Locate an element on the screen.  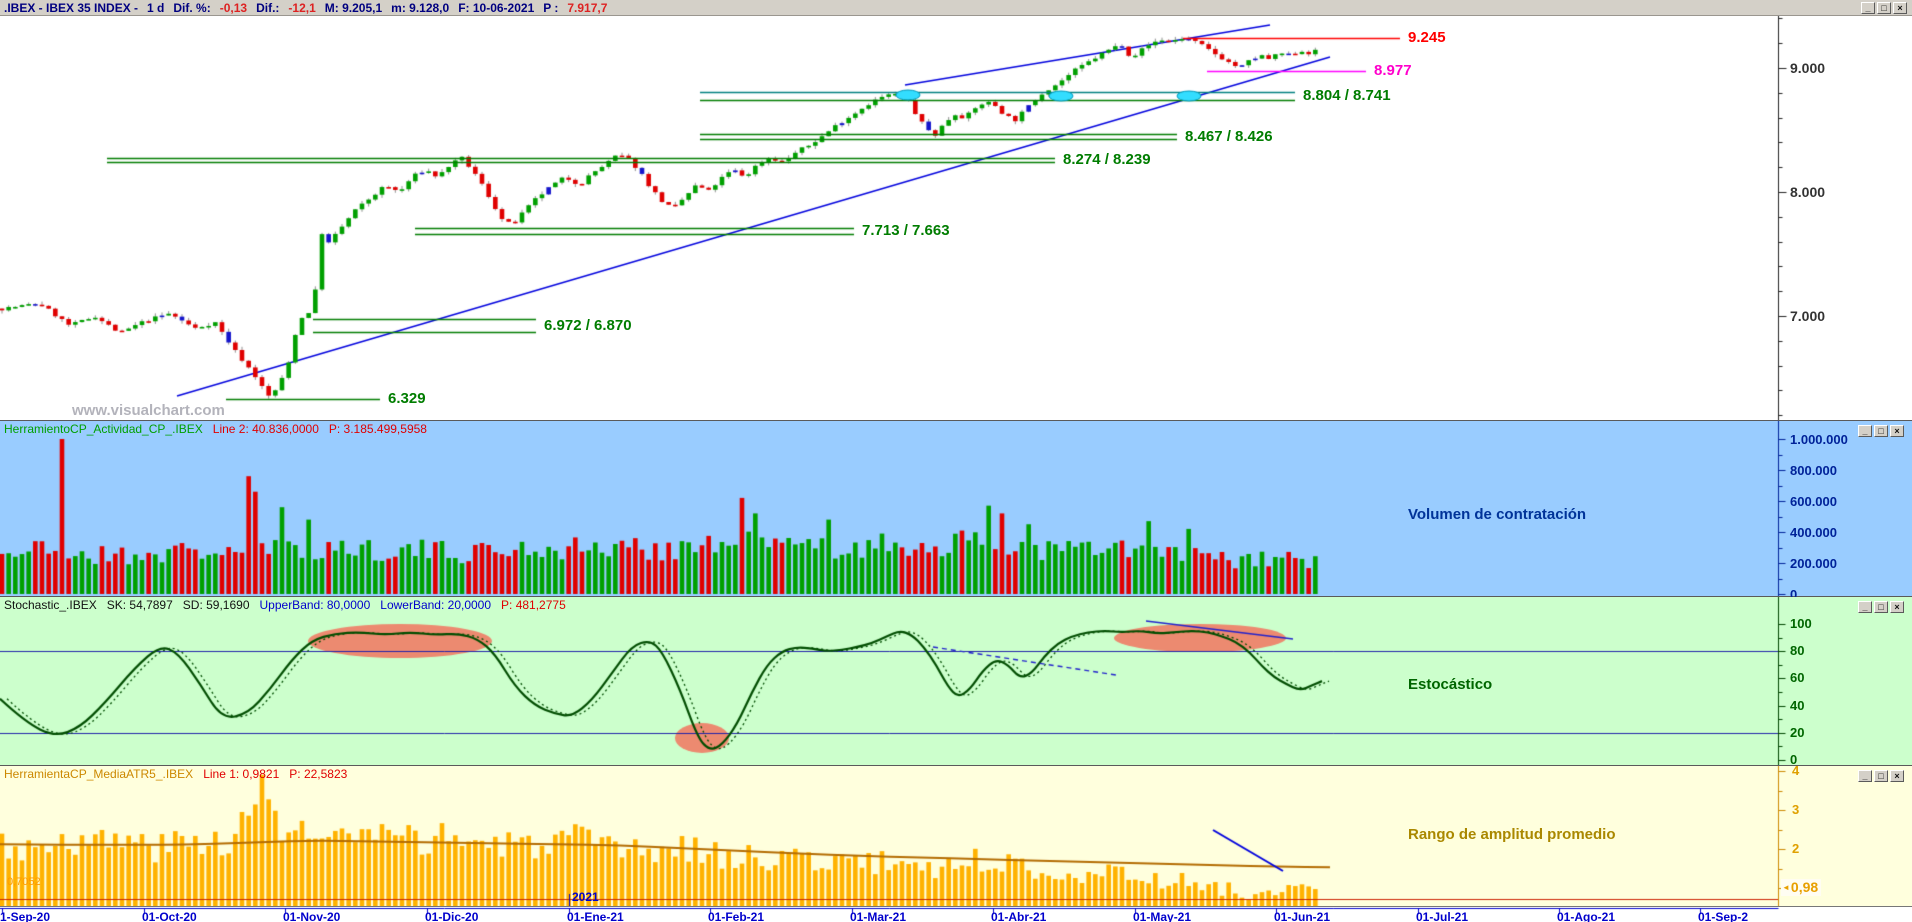
atr-panel-label: Rango de amplitud promedio is located at coordinates (1512, 834).